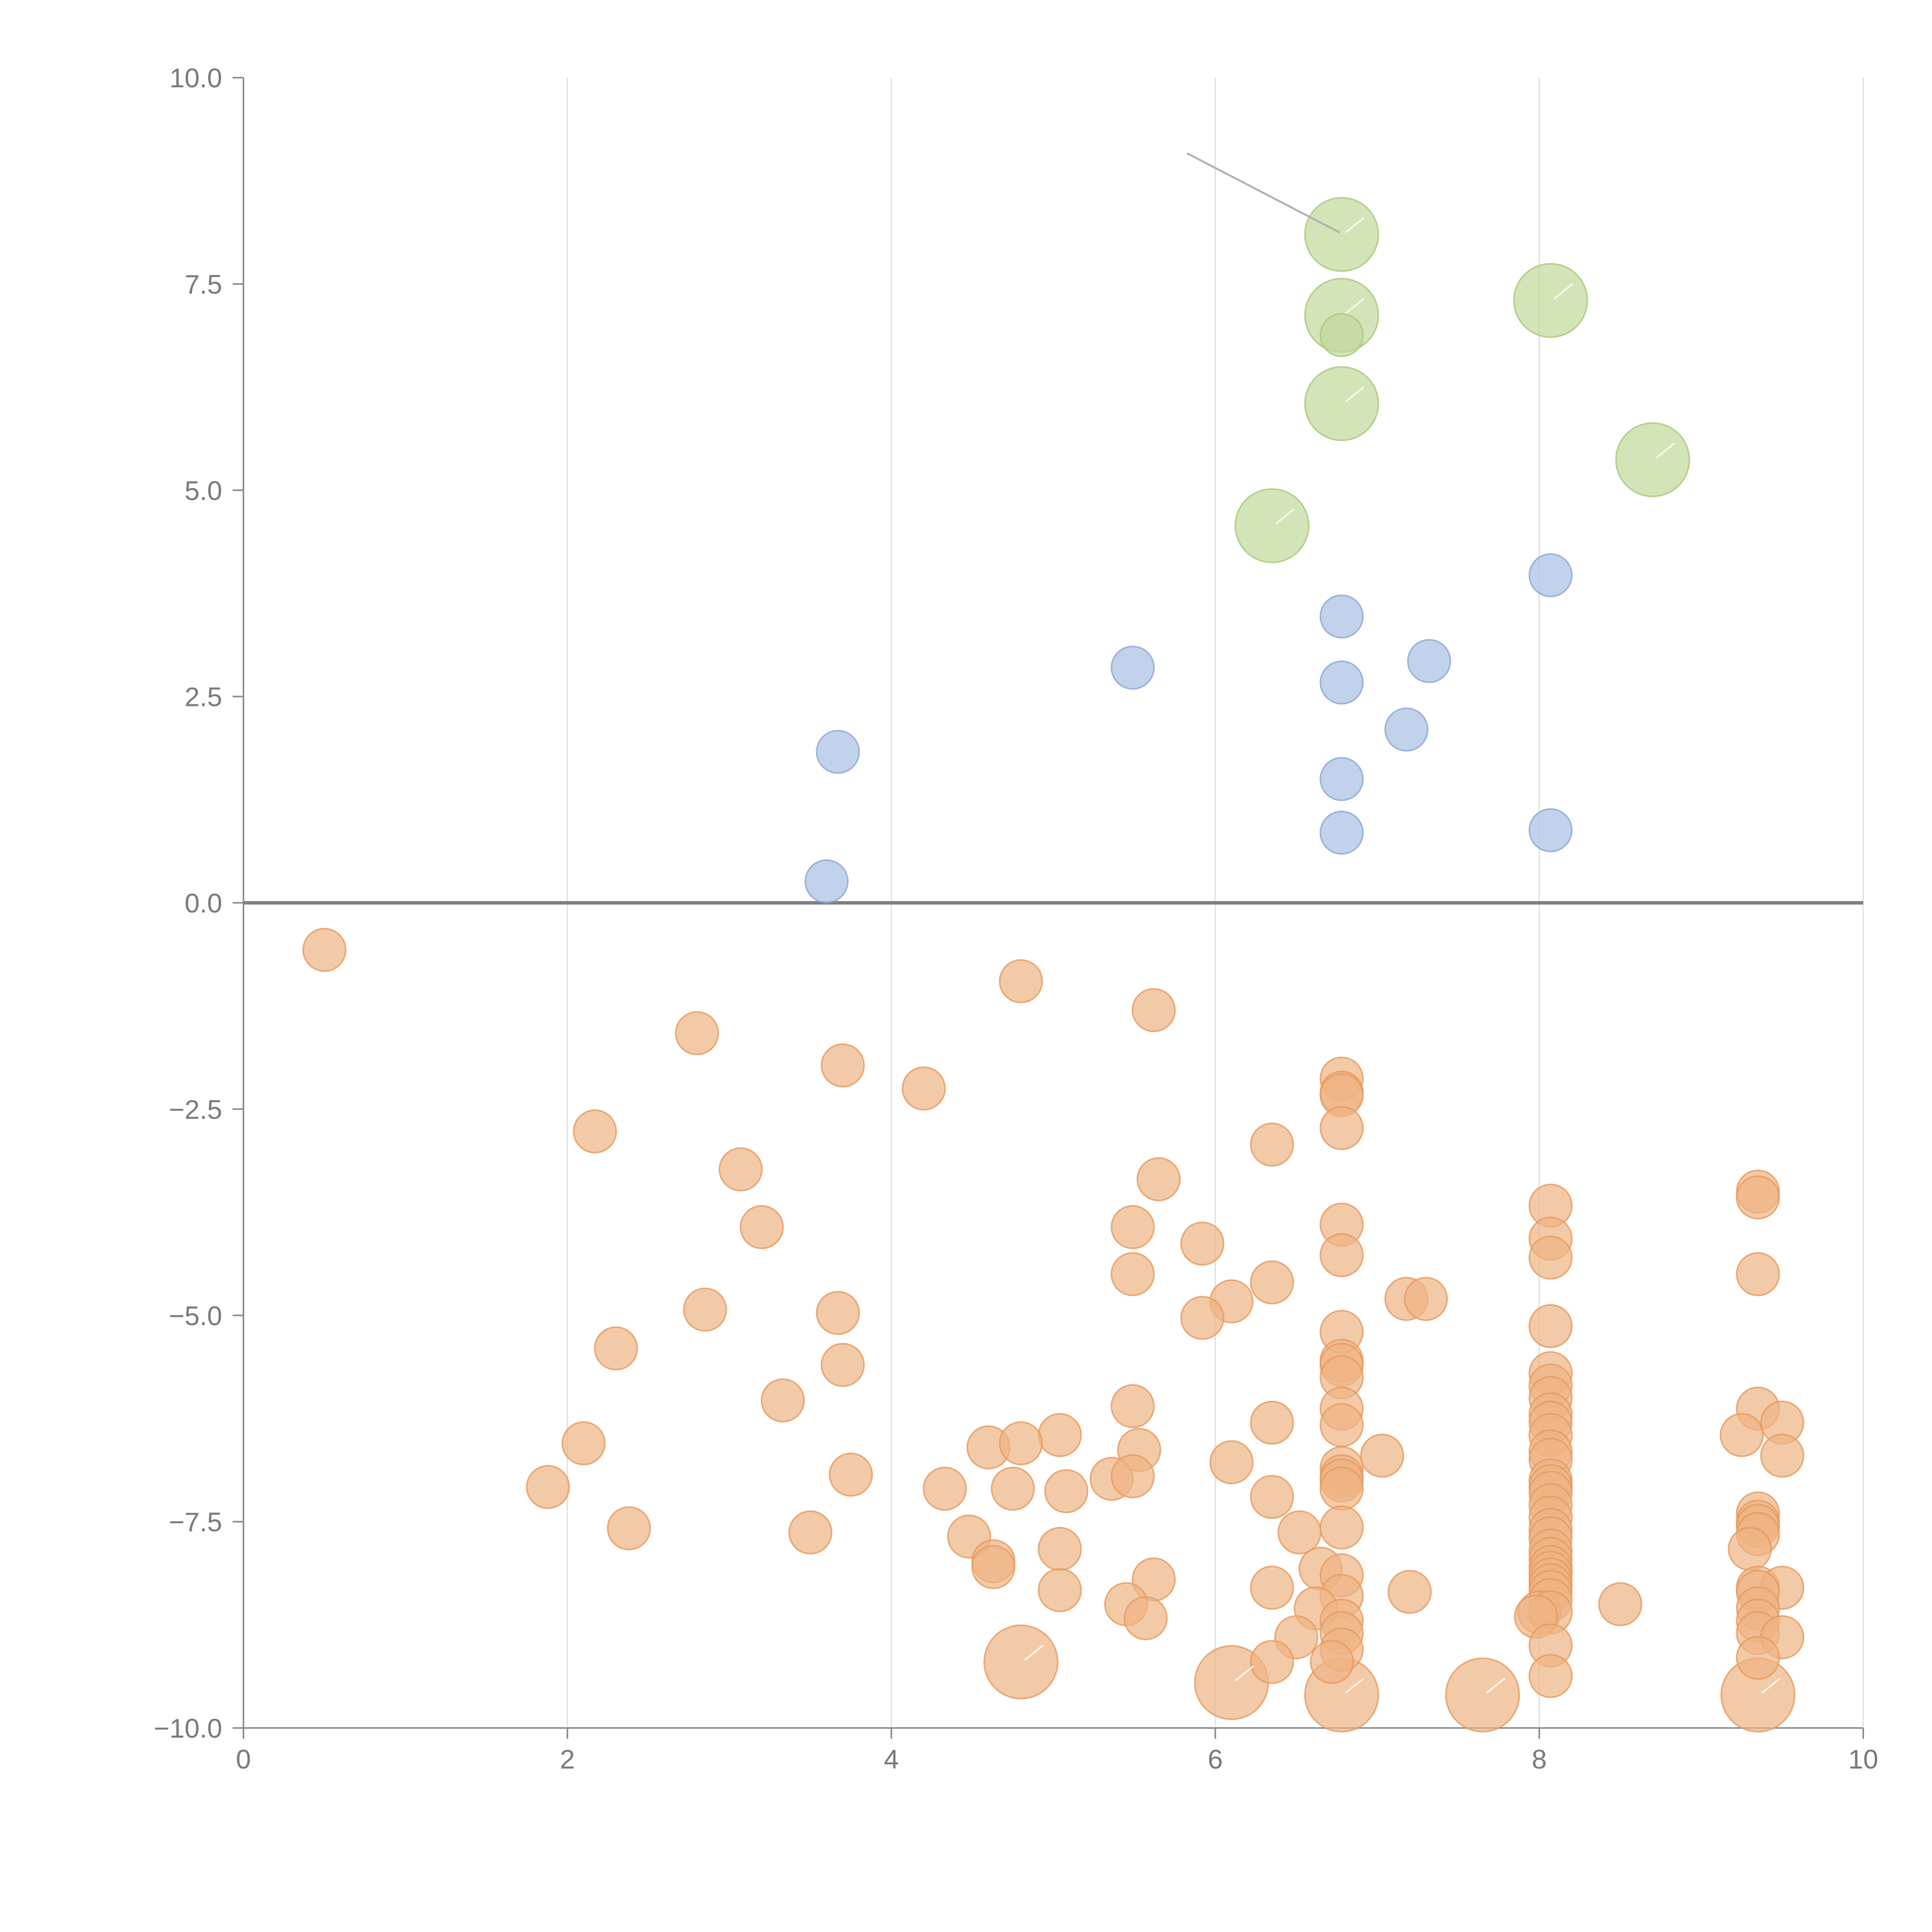 The height and width of the screenshot is (1932, 1932). Describe the element at coordinates (196, 78) in the screenshot. I see `y-tick-label: 10.0` at that location.